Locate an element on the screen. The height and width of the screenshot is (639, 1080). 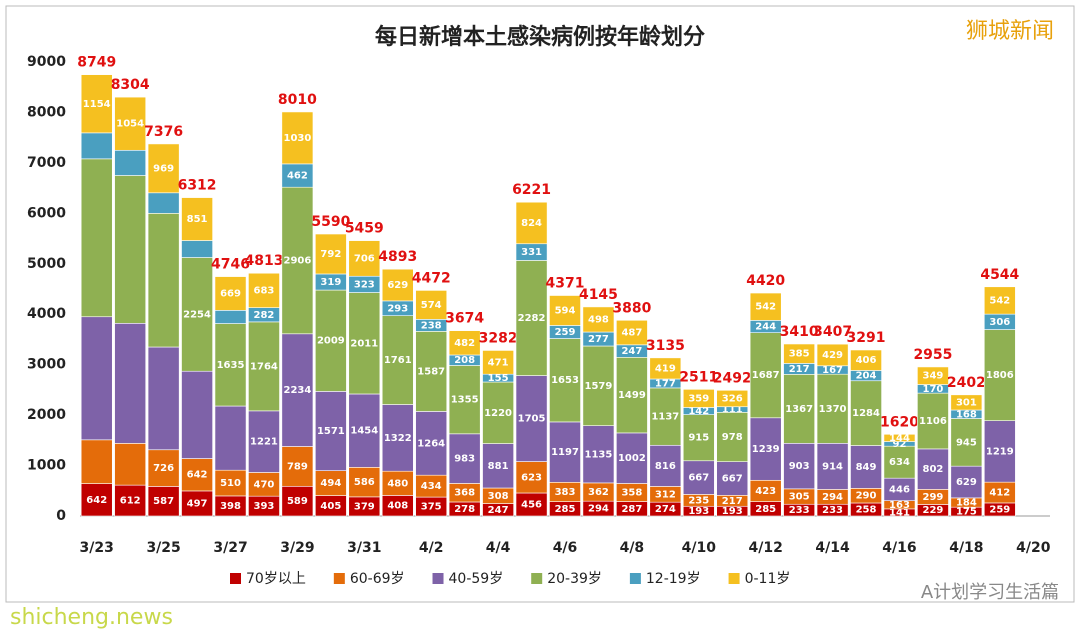
segment-label: 1221 is located at coordinates (264, 442).